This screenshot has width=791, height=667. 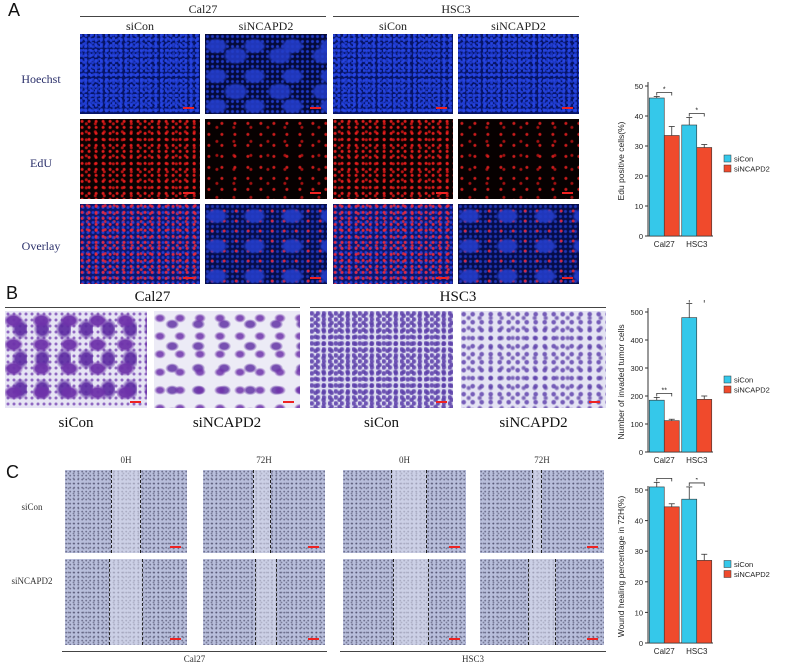 What do you see at coordinates (542, 602) in the screenshot?
I see `wound-image-hsc3-sincapd2-72h` at bounding box center [542, 602].